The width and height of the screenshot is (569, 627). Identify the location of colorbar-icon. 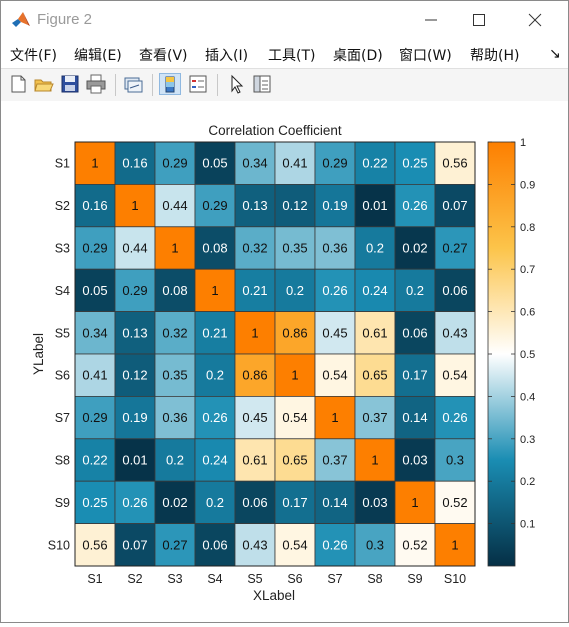
(170, 84).